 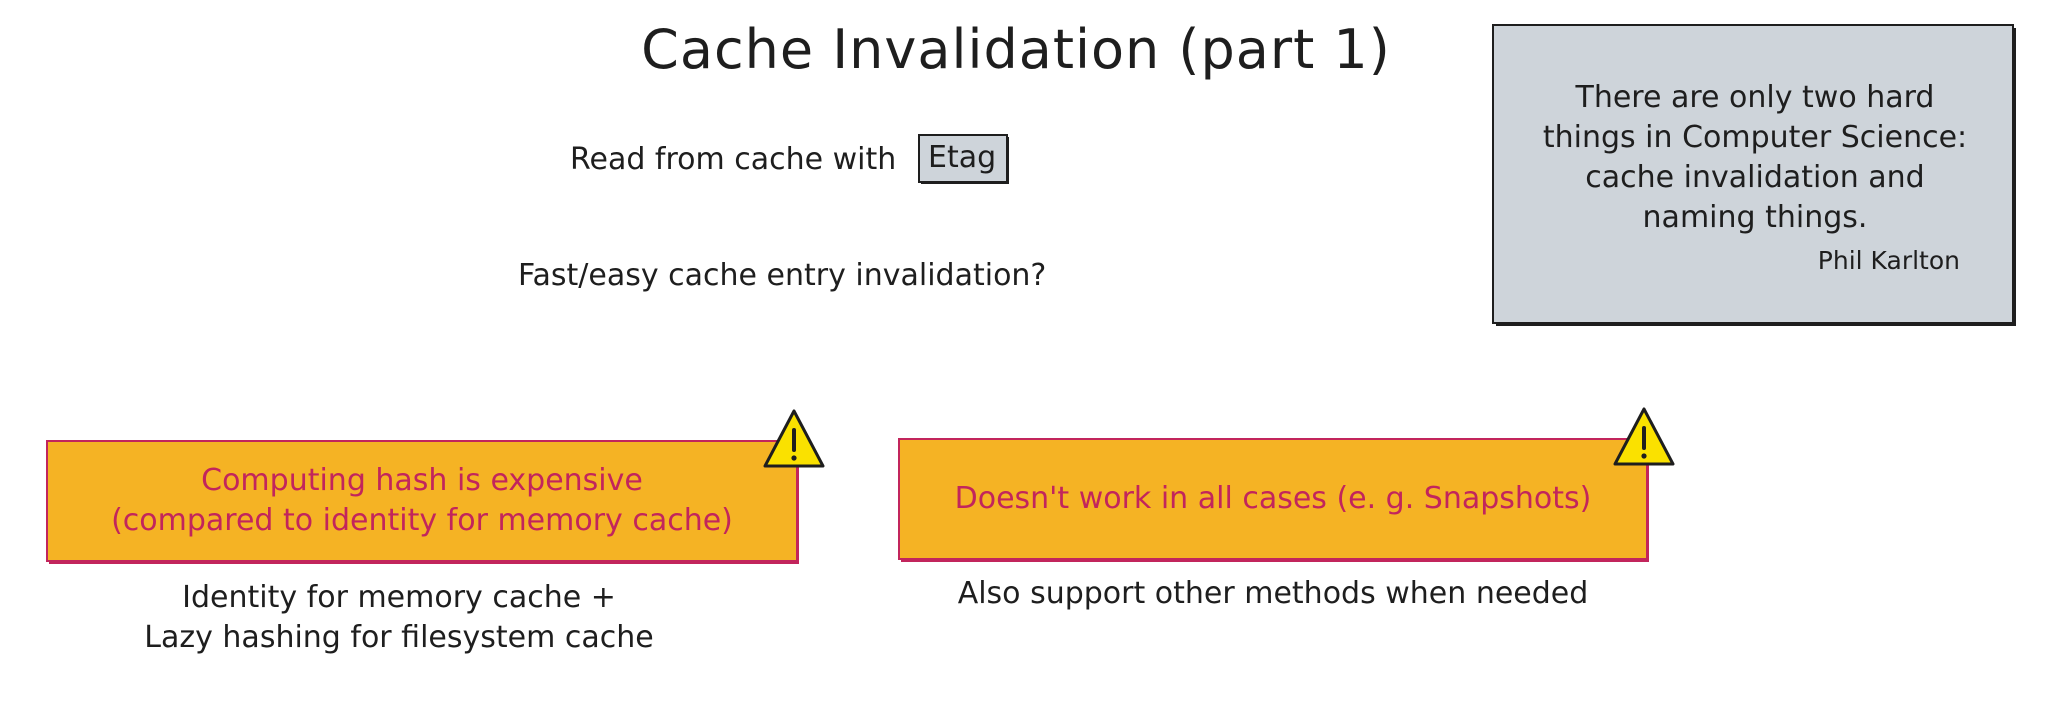 What do you see at coordinates (399, 637) in the screenshot?
I see `solution-left-line: Lazy hashing for filesystem cache` at bounding box center [399, 637].